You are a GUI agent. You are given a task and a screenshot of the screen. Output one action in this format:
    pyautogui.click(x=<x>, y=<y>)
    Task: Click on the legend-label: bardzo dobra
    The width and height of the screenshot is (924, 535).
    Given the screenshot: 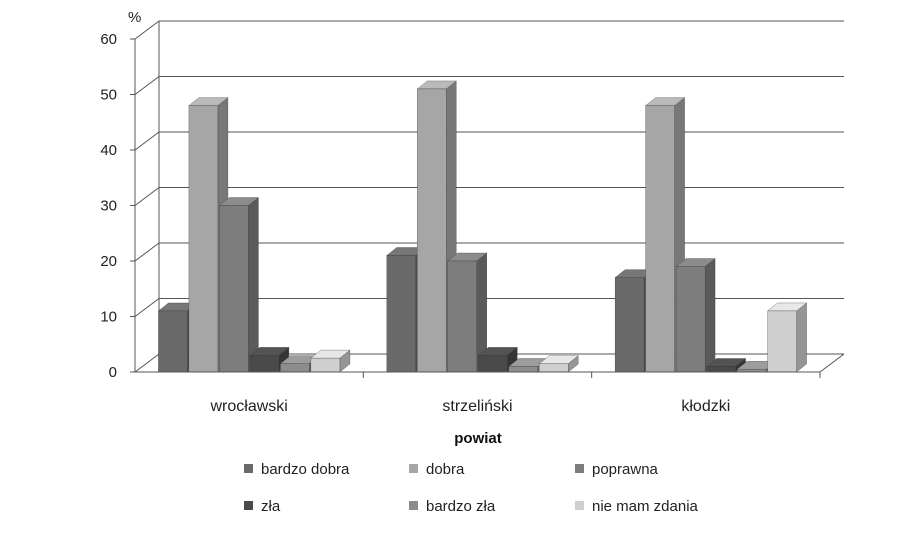 What is the action you would take?
    pyautogui.click(x=305, y=469)
    